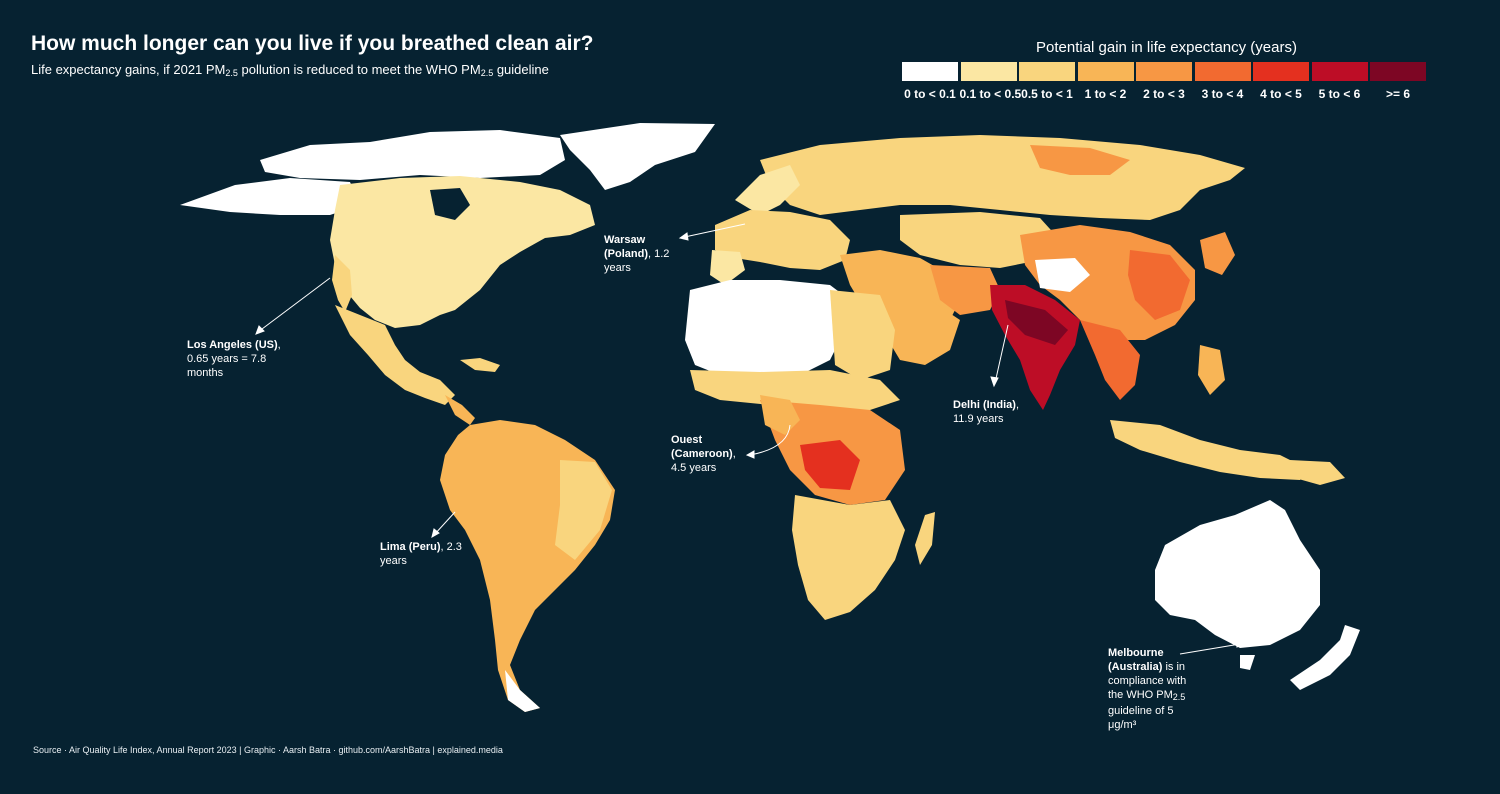 This screenshot has height=794, width=1500. Describe the element at coordinates (1001, 354) in the screenshot. I see `arrow-delhi` at that location.